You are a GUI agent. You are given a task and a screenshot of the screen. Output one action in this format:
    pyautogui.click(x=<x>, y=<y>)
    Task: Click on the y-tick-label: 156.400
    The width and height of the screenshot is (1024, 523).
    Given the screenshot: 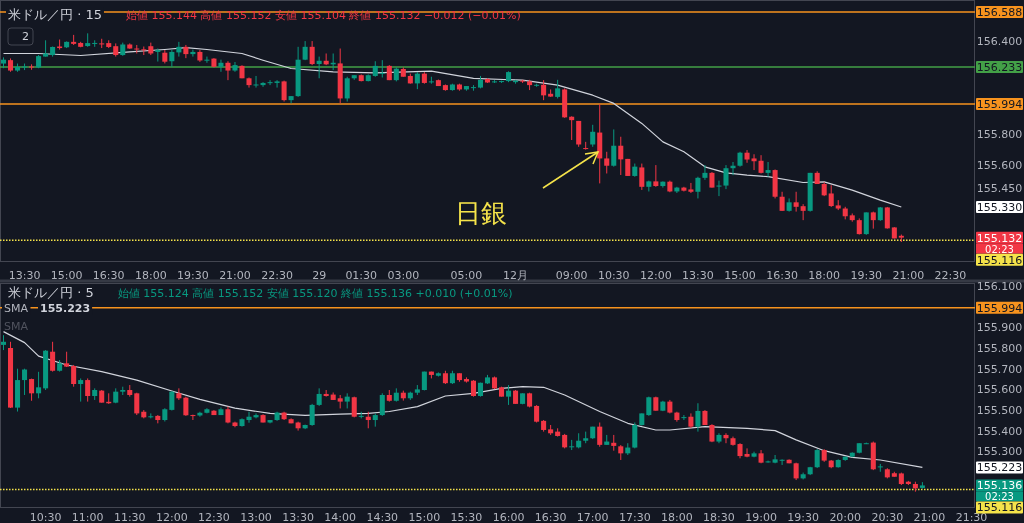 What is the action you would take?
    pyautogui.click(x=999, y=42)
    